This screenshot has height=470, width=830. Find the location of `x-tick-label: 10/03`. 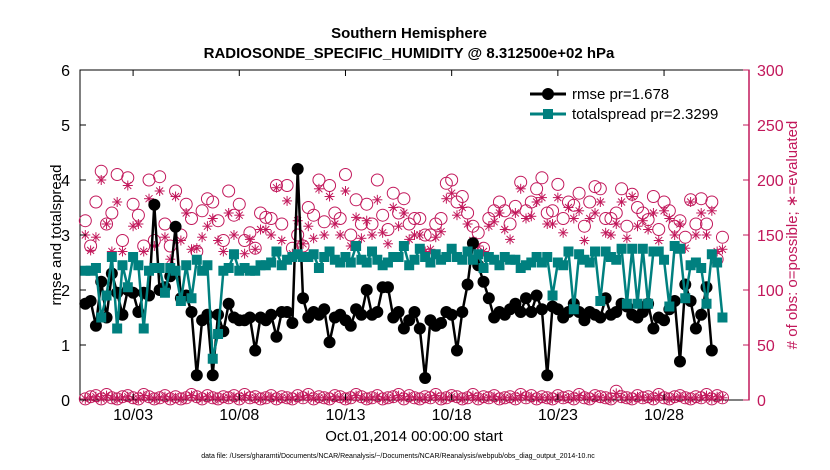

x-tick-label: 10/03 is located at coordinates (133, 415).